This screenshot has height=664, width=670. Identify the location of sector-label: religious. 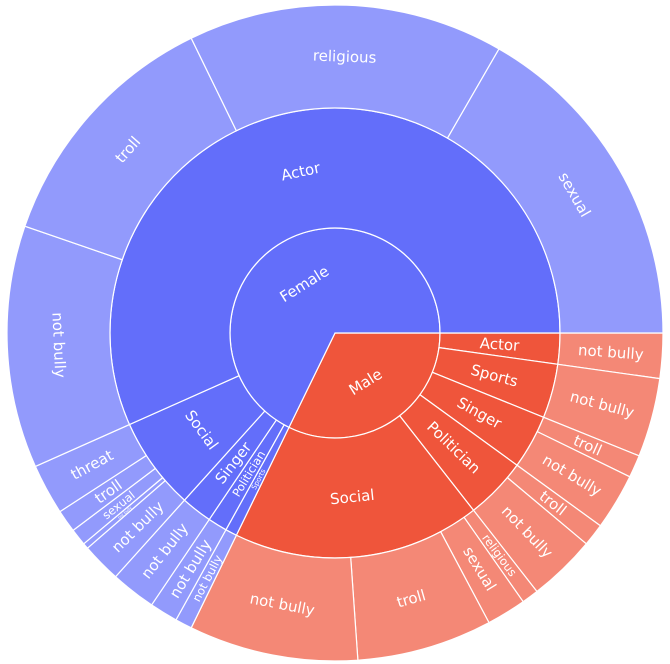
(345, 57).